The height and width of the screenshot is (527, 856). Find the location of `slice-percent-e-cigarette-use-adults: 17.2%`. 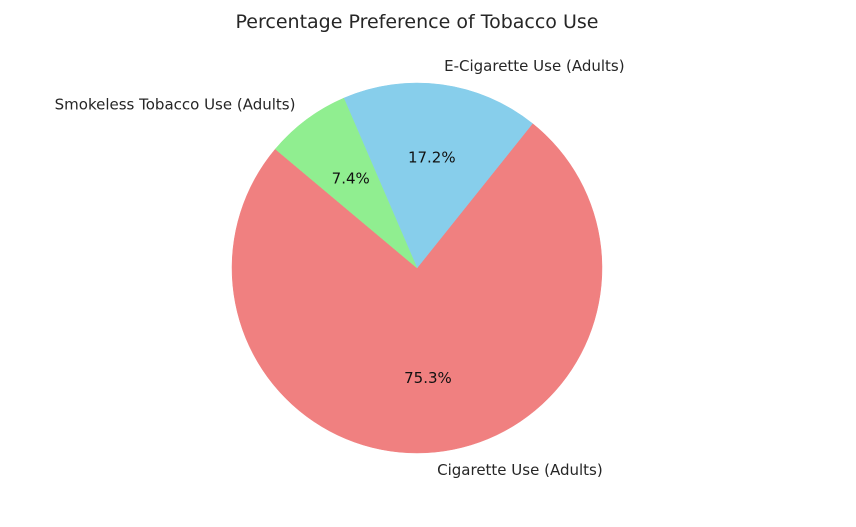

slice-percent-e-cigarette-use-adults: 17.2% is located at coordinates (432, 157).